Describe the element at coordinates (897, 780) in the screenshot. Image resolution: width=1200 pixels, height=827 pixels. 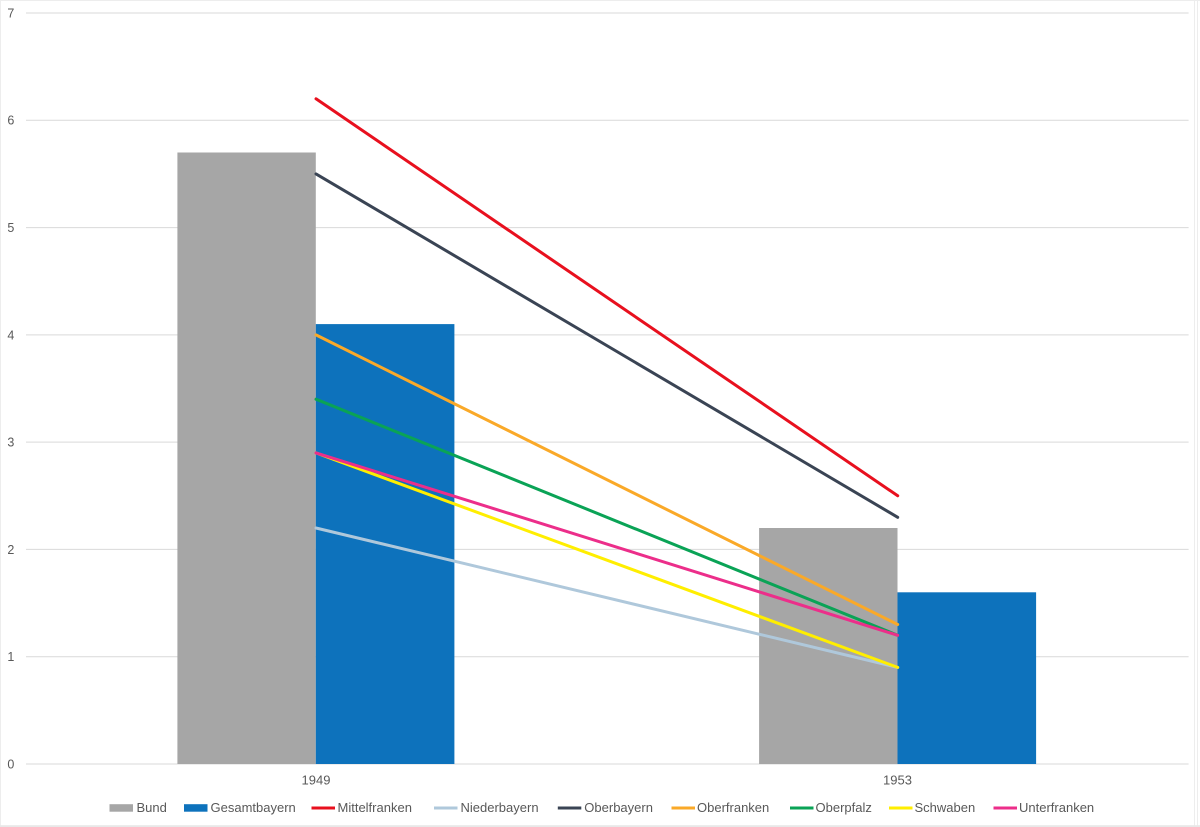
I see `svg-text: 1953` at that location.